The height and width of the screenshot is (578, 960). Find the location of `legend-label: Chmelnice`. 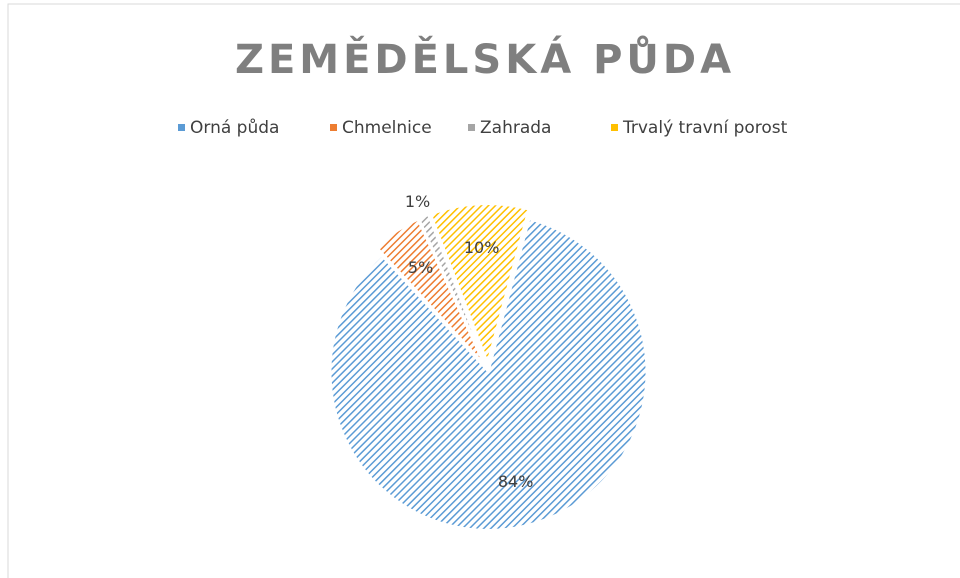

legend-label: Chmelnice is located at coordinates (387, 128).